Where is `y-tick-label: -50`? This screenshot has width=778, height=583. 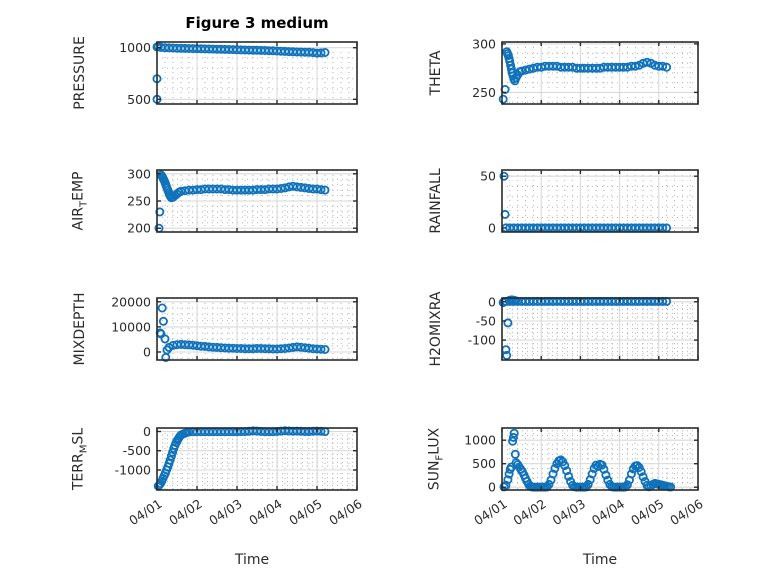
y-tick-label: -50 is located at coordinates (486, 321).